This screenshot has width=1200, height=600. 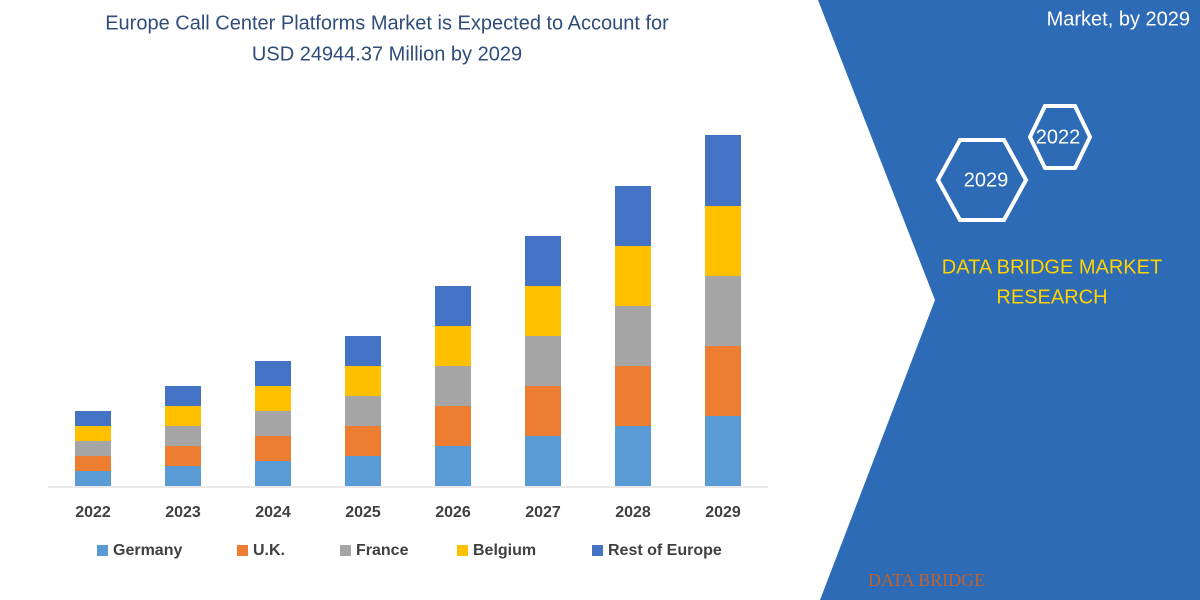 I want to click on legend-label: Germany, so click(x=147, y=550).